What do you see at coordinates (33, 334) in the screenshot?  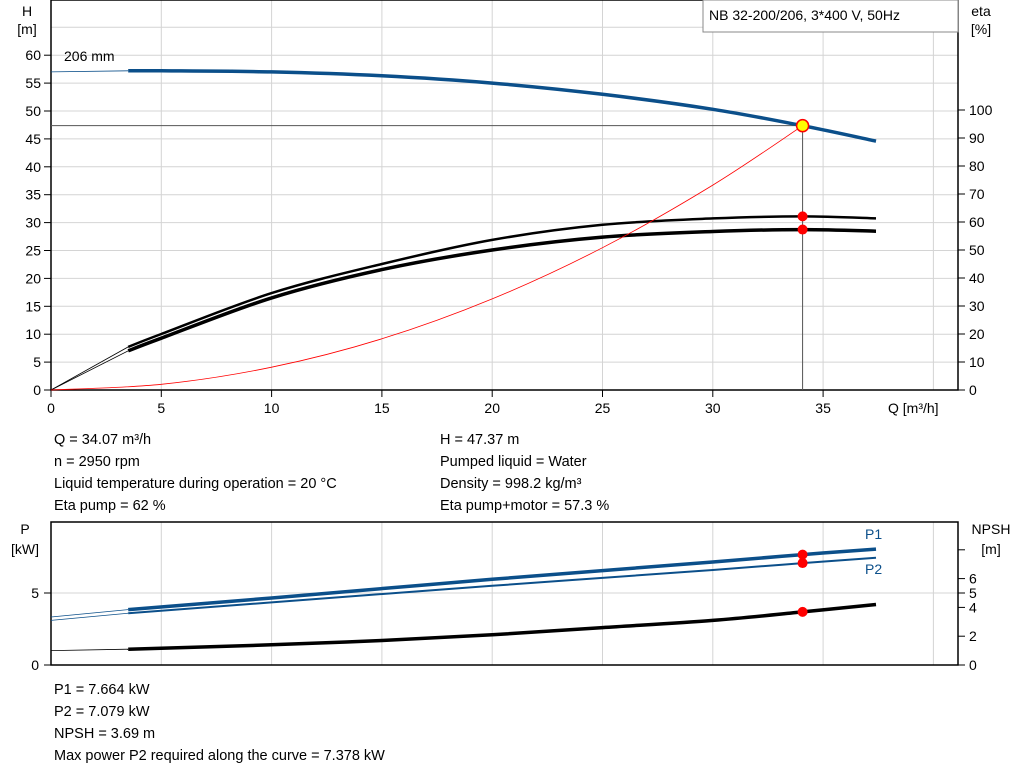 I see `y-tick-label: 10` at bounding box center [33, 334].